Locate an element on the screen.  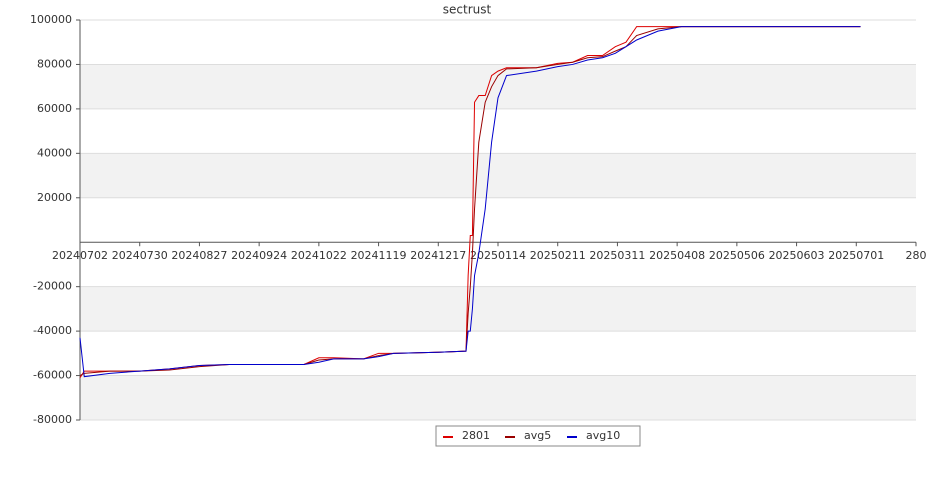
x-tick-label: 20240924 is located at coordinates (259, 255).